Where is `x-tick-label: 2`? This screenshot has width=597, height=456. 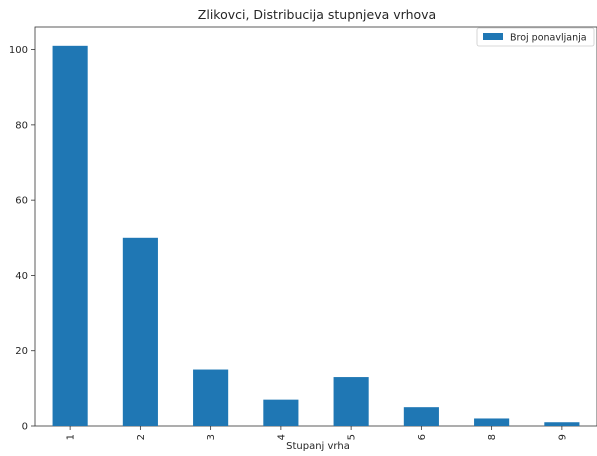 x-tick-label: 2 is located at coordinates (141, 437).